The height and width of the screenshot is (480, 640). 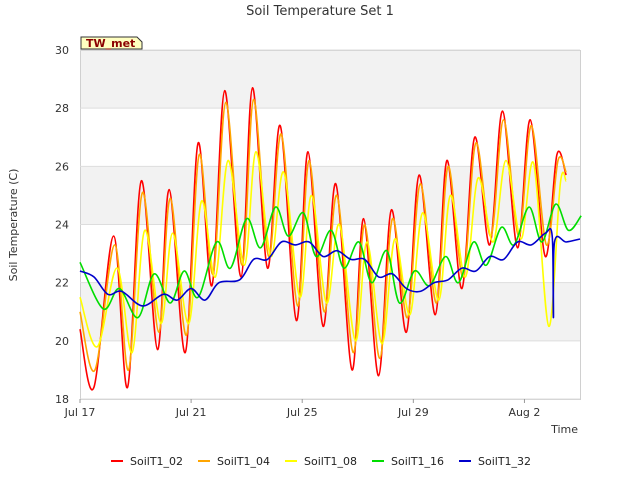 I want to click on legend-label: SoilT1_02, so click(x=156, y=461).